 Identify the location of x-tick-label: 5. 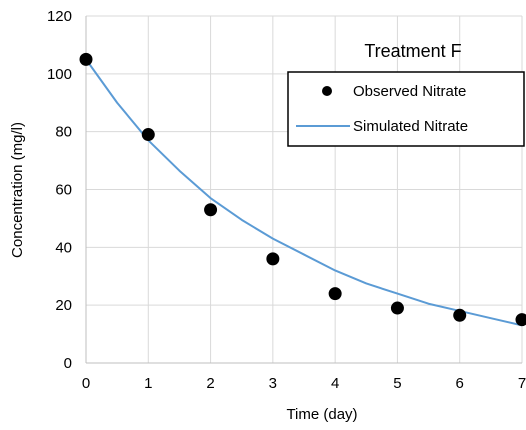
(397, 383).